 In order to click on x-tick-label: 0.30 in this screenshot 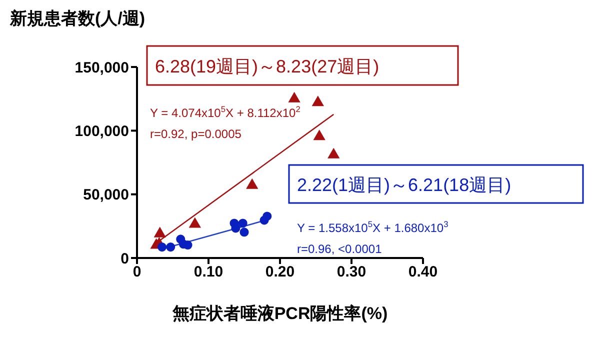, I will do `click(351, 272)`.